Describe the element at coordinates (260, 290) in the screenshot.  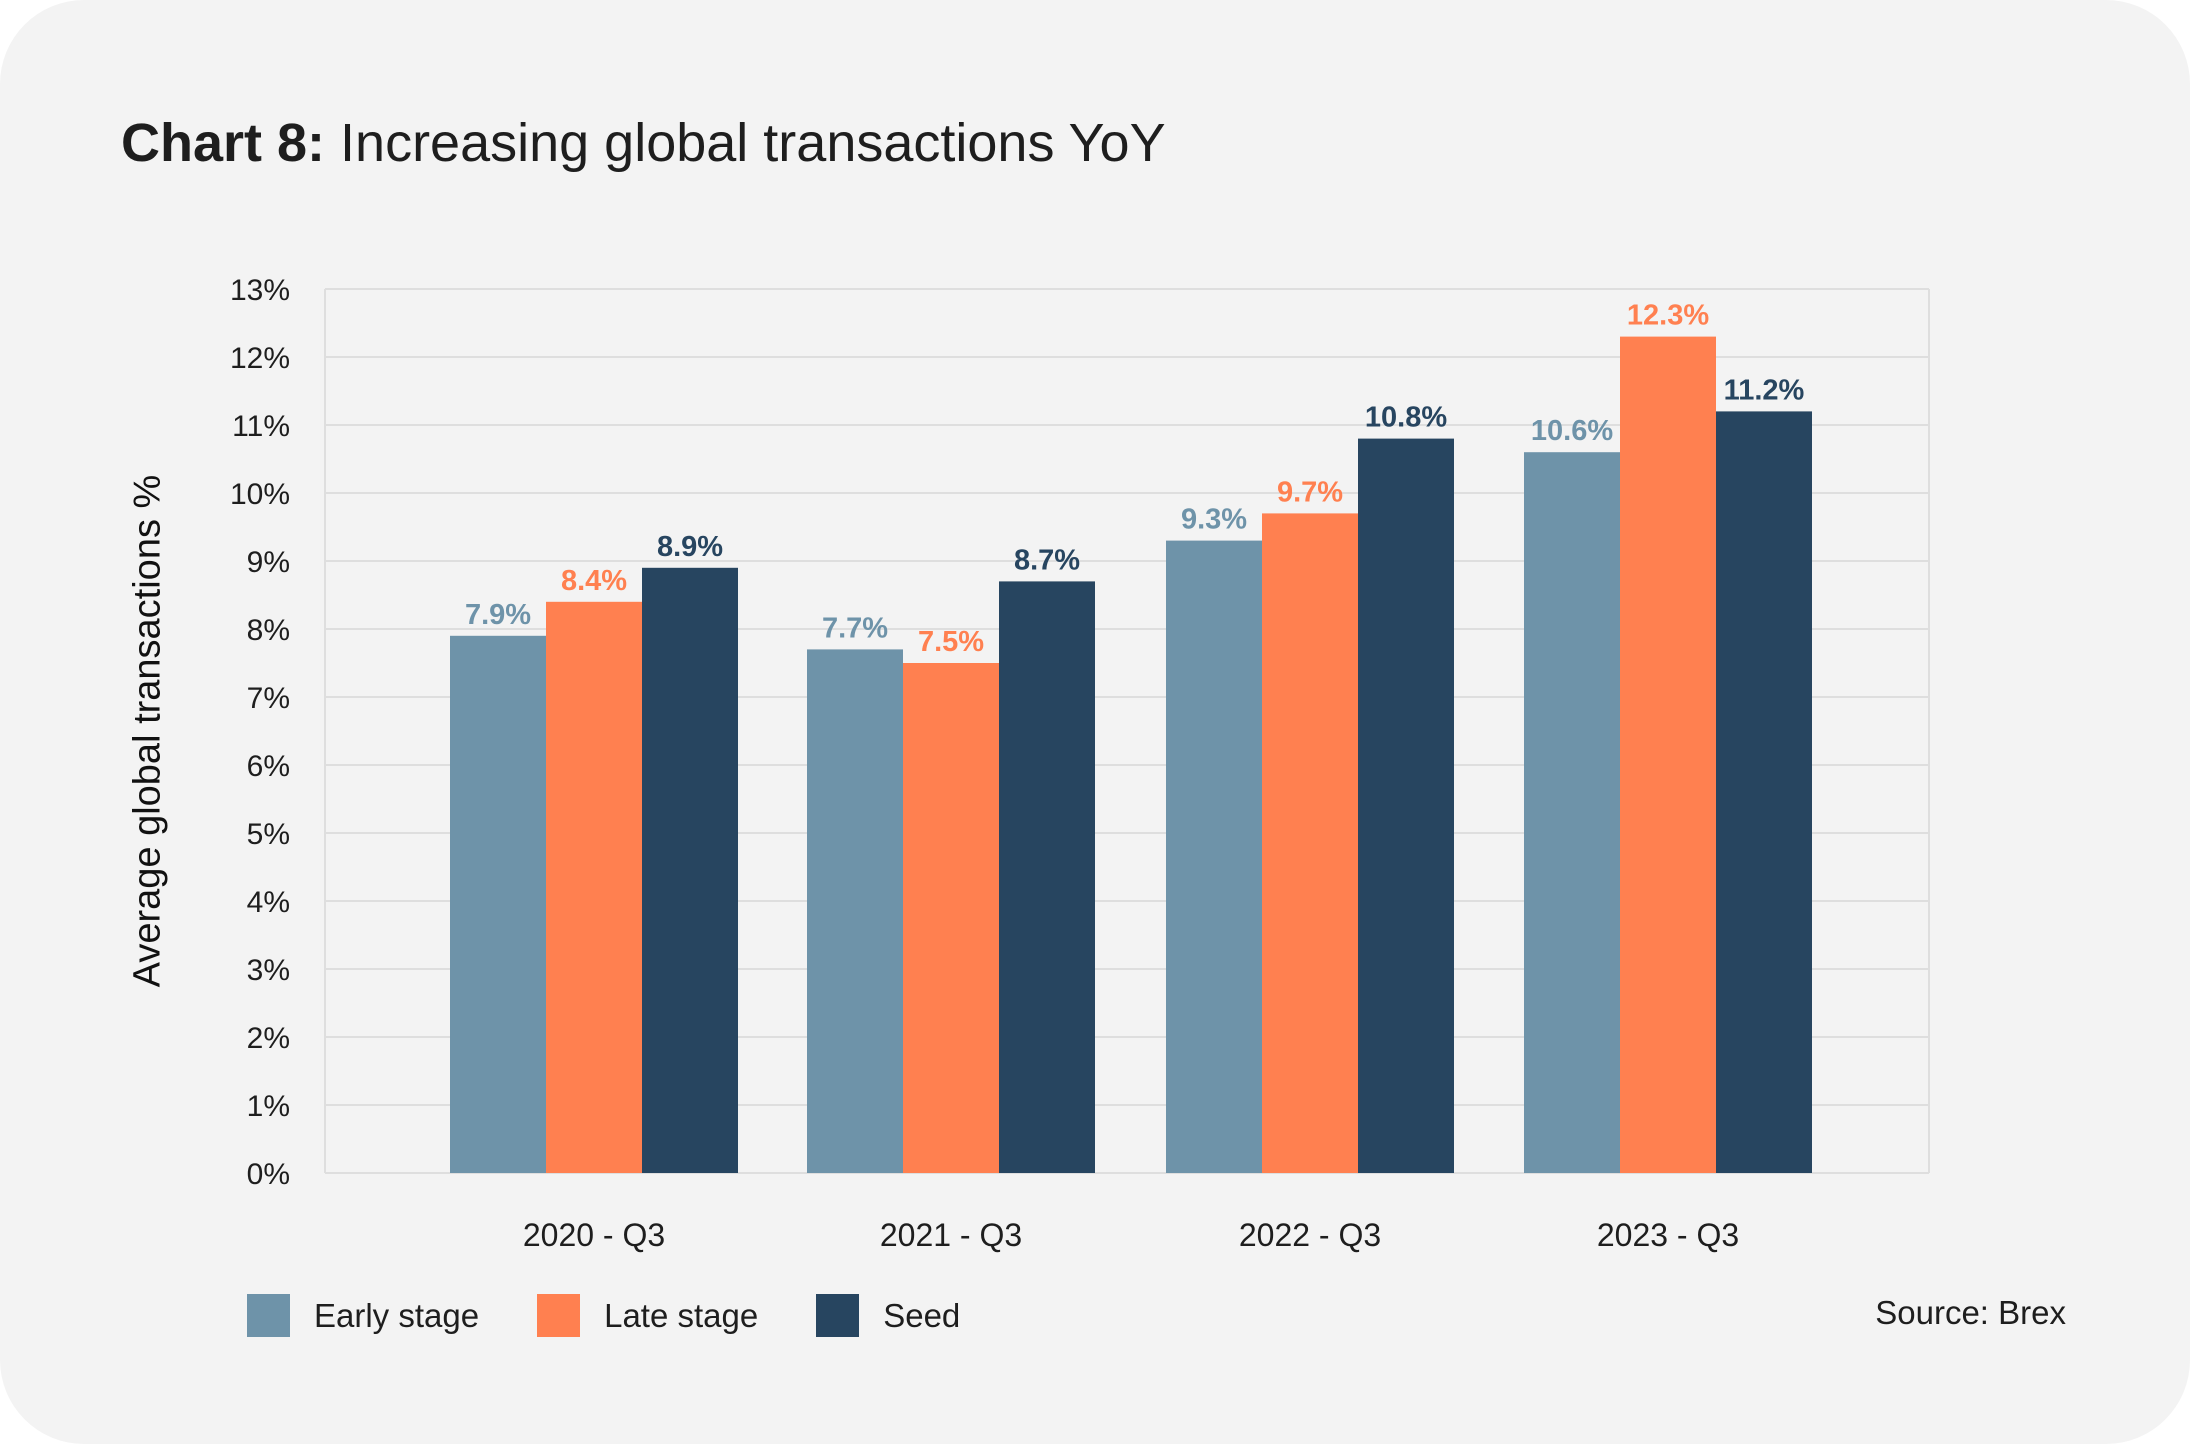
I see `y-tick-label: 13%` at that location.